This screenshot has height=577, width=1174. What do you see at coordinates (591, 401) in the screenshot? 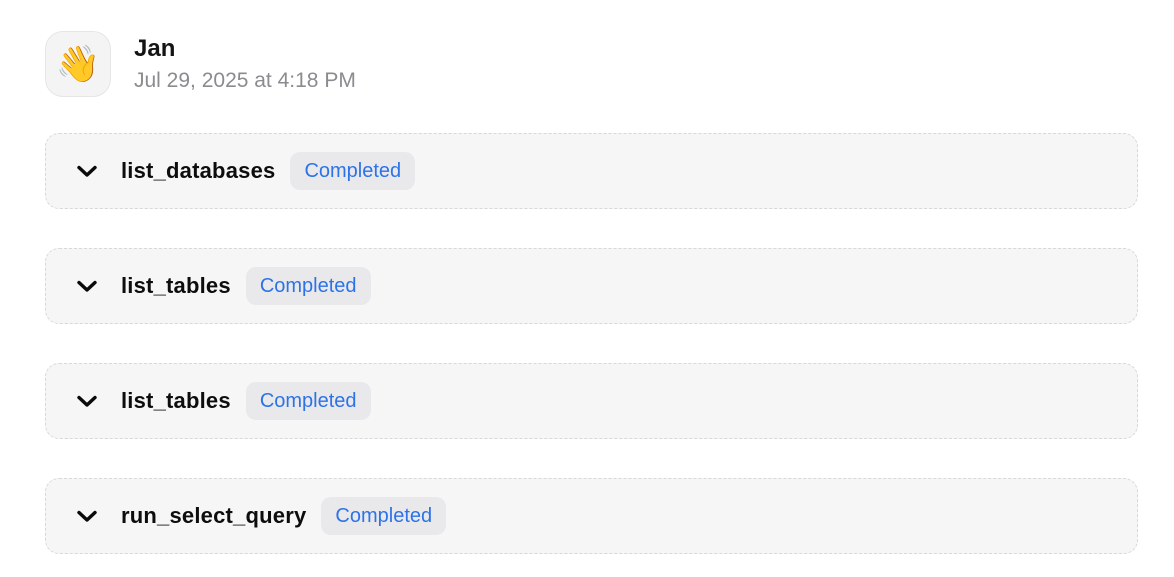
I see `tool-call-panel-list-tables-2: list_tables Completed` at bounding box center [591, 401].